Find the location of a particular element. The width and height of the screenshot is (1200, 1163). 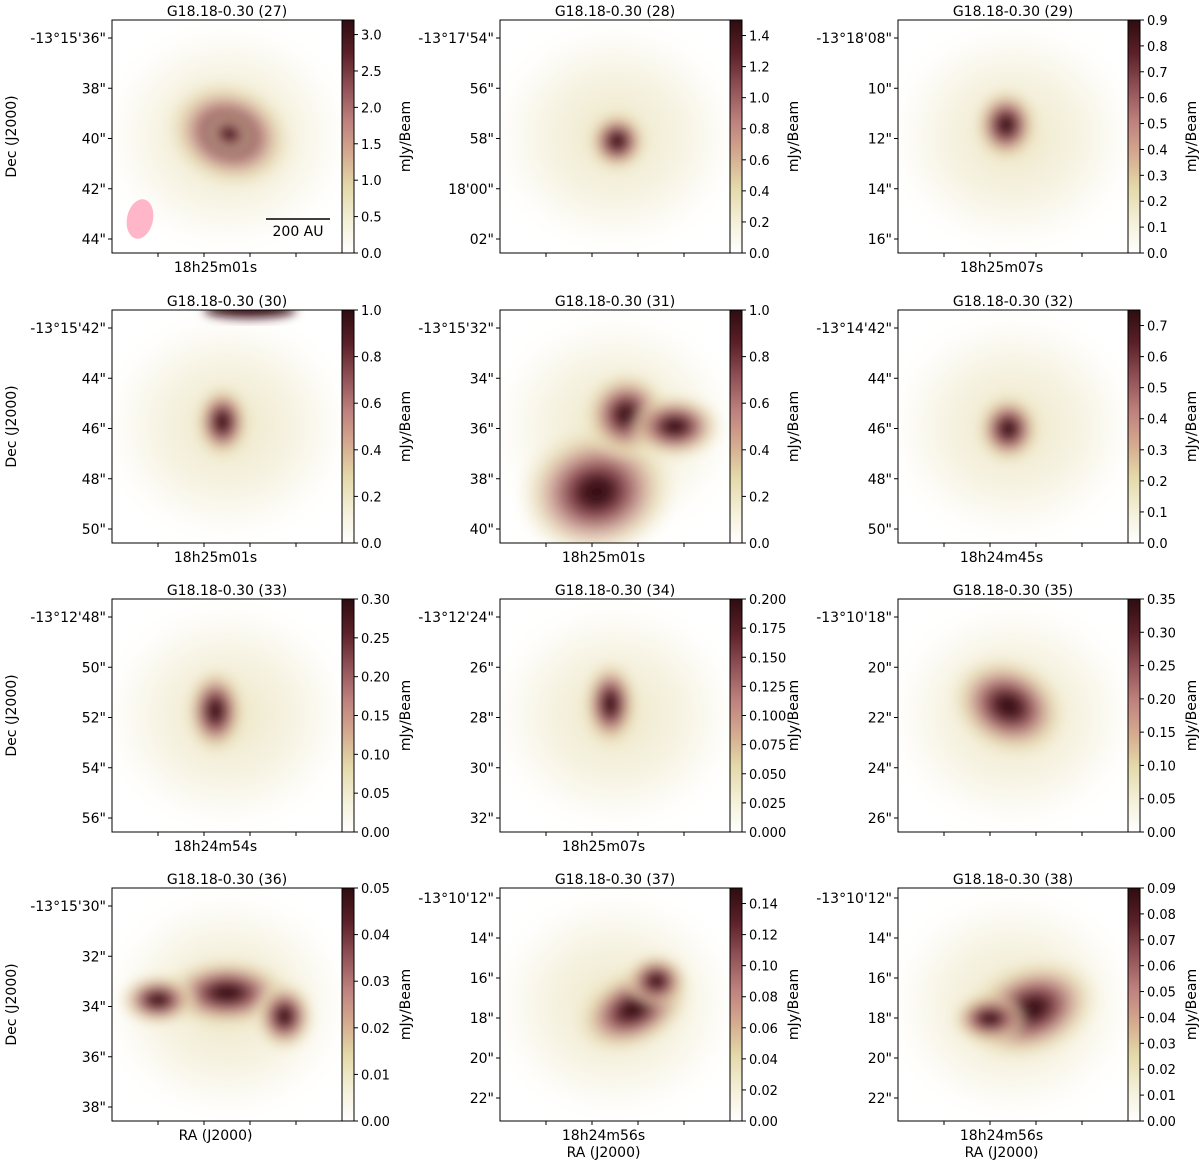

colorbar-tick-label: 1.2 is located at coordinates (759, 68).